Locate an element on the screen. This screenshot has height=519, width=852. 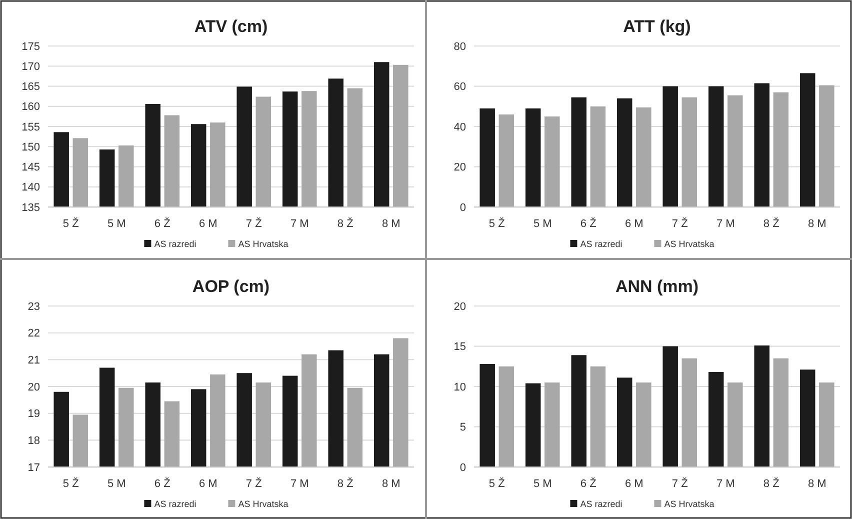
y-tick-label: 165 is located at coordinates (31, 87).